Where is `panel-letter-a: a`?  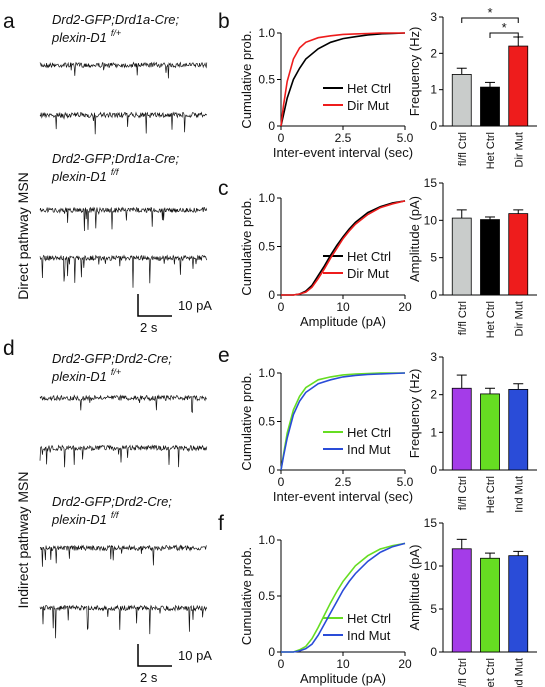
panel-letter-a: a is located at coordinates (9, 21).